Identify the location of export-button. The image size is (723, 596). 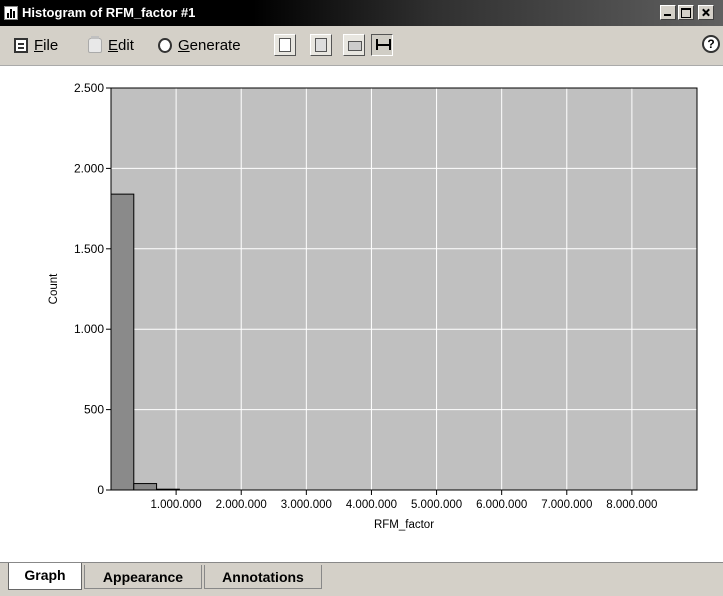
(321, 45).